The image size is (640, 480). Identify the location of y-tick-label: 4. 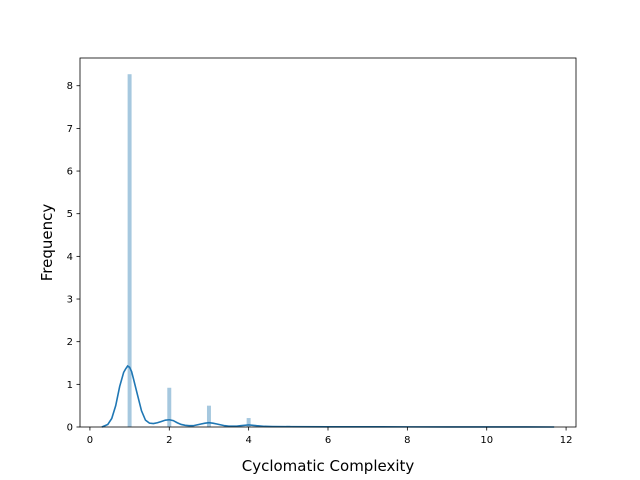
(70, 257).